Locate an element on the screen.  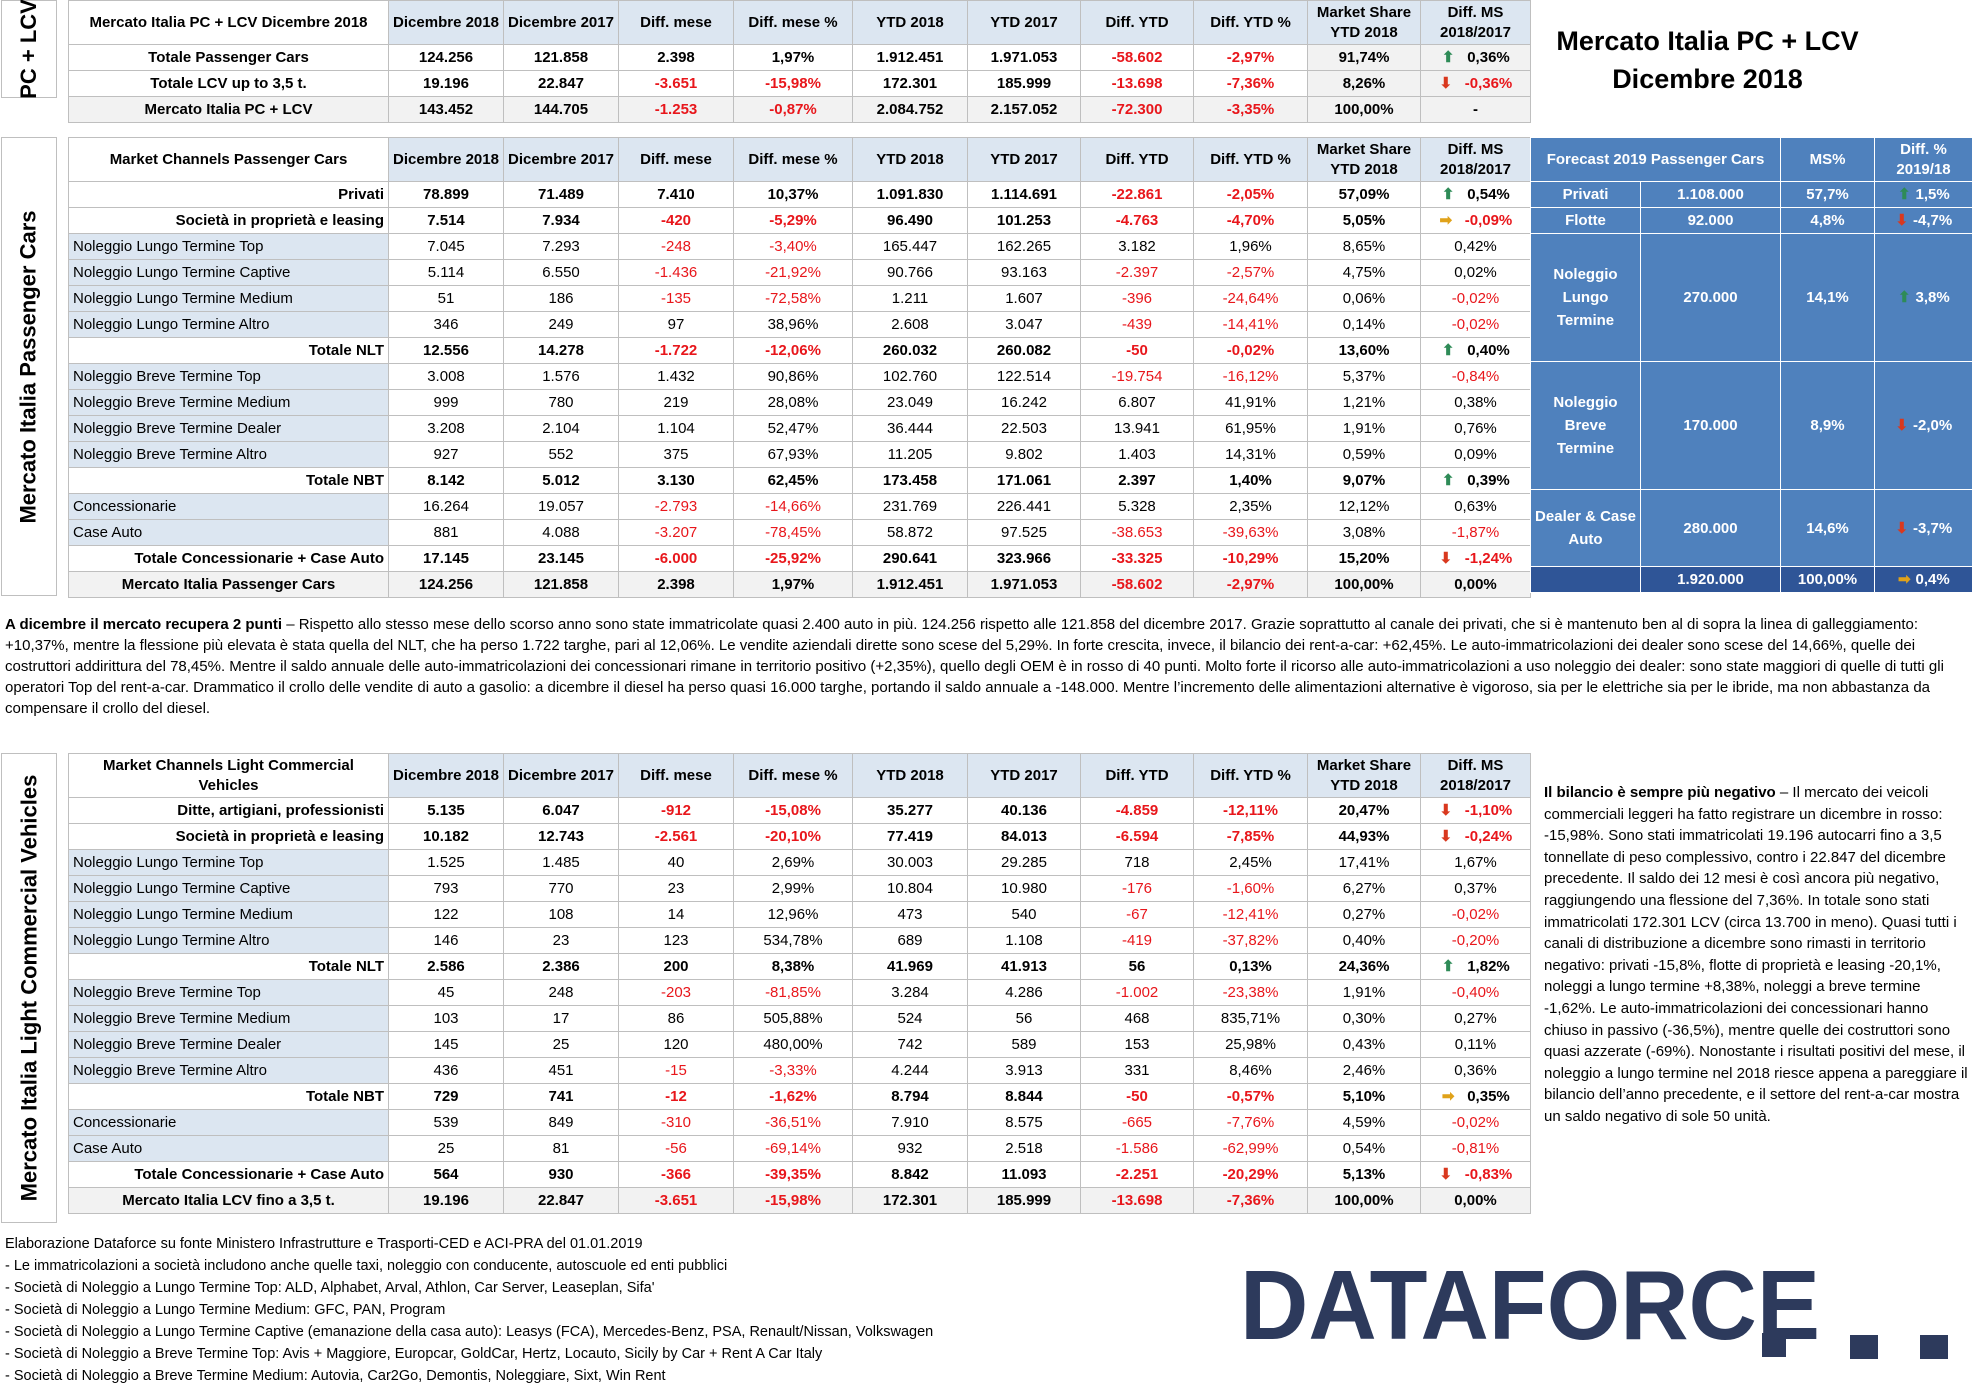
lcv-commentary-lead: Il bilancio è sempre più negativo is located at coordinates (1660, 792).